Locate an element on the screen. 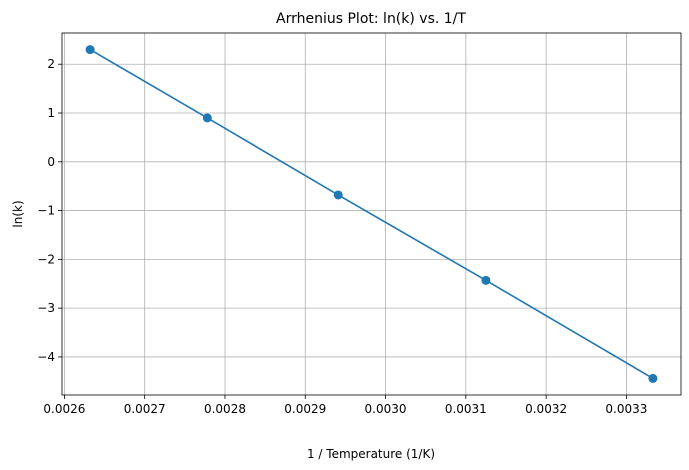  x-tick-label: 0.0032 is located at coordinates (546, 409).